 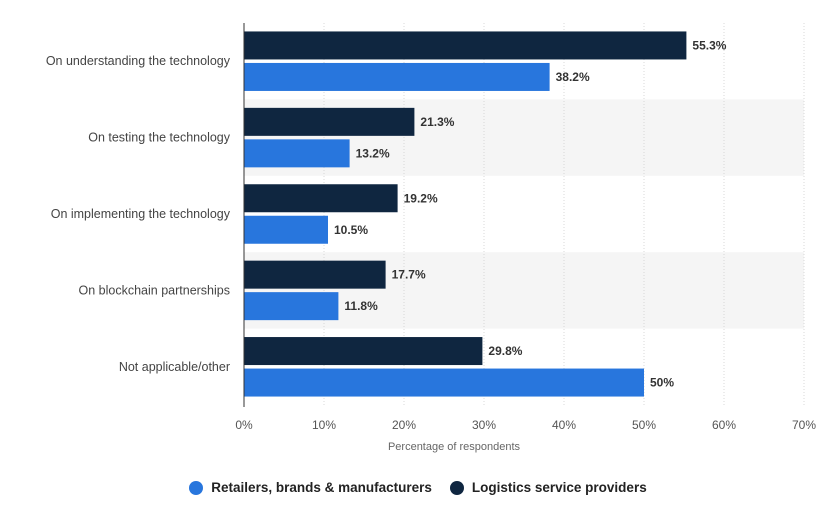 What do you see at coordinates (559, 487) in the screenshot?
I see `legend-label-logistics: Logistics service providers` at bounding box center [559, 487].